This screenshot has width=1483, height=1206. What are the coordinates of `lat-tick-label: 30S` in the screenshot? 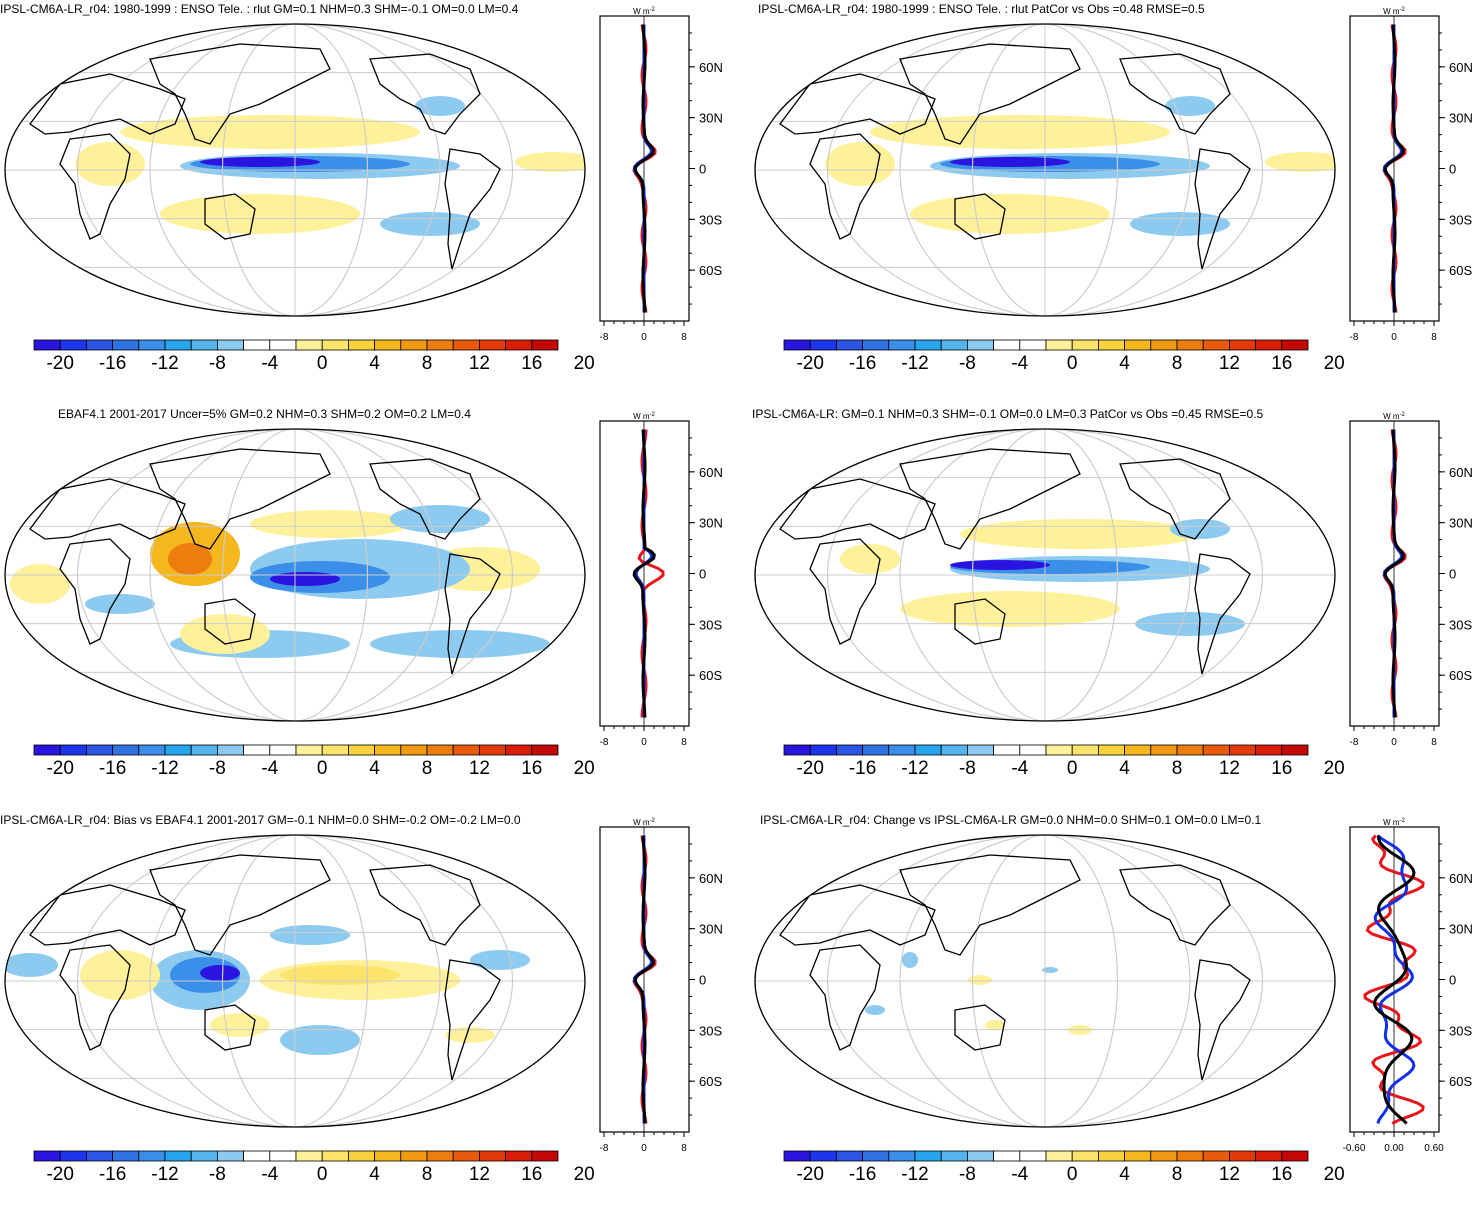 It's located at (1460, 624).